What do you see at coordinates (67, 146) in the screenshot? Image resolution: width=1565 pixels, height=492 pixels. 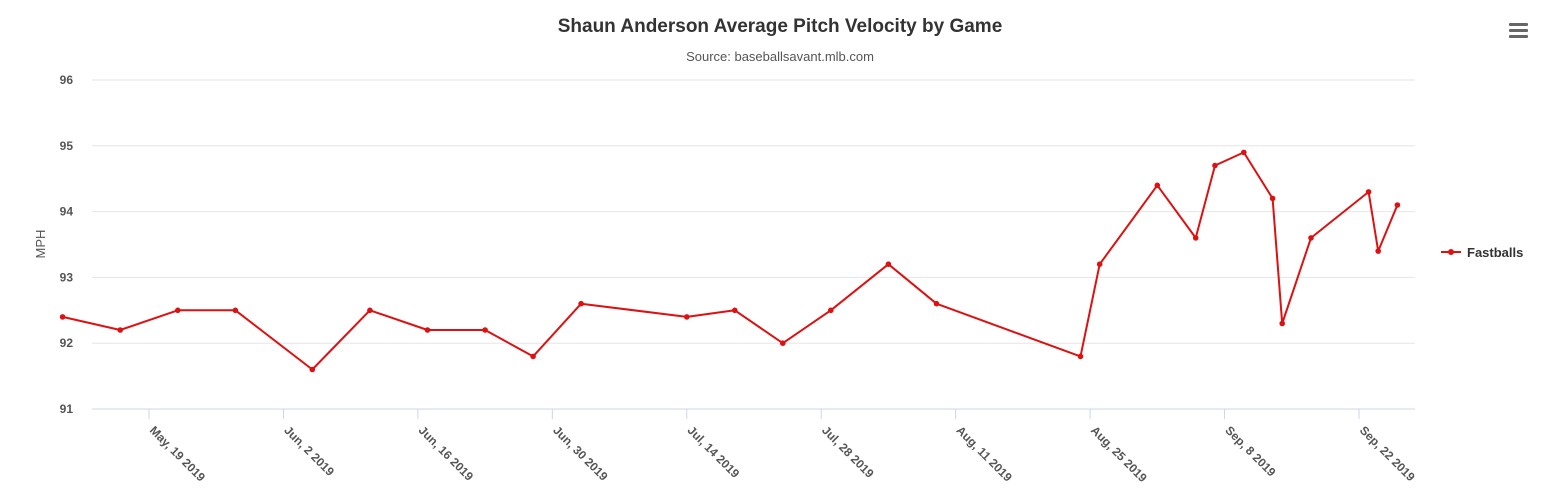 I see `y-tick-label: 95` at bounding box center [67, 146].